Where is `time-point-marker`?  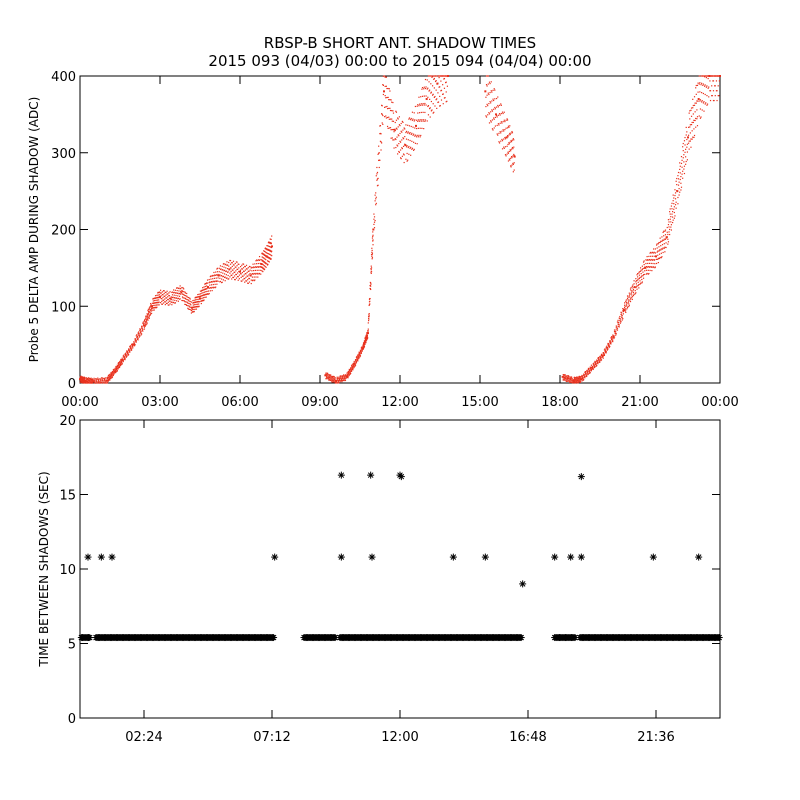 time-point-marker is located at coordinates (372, 557).